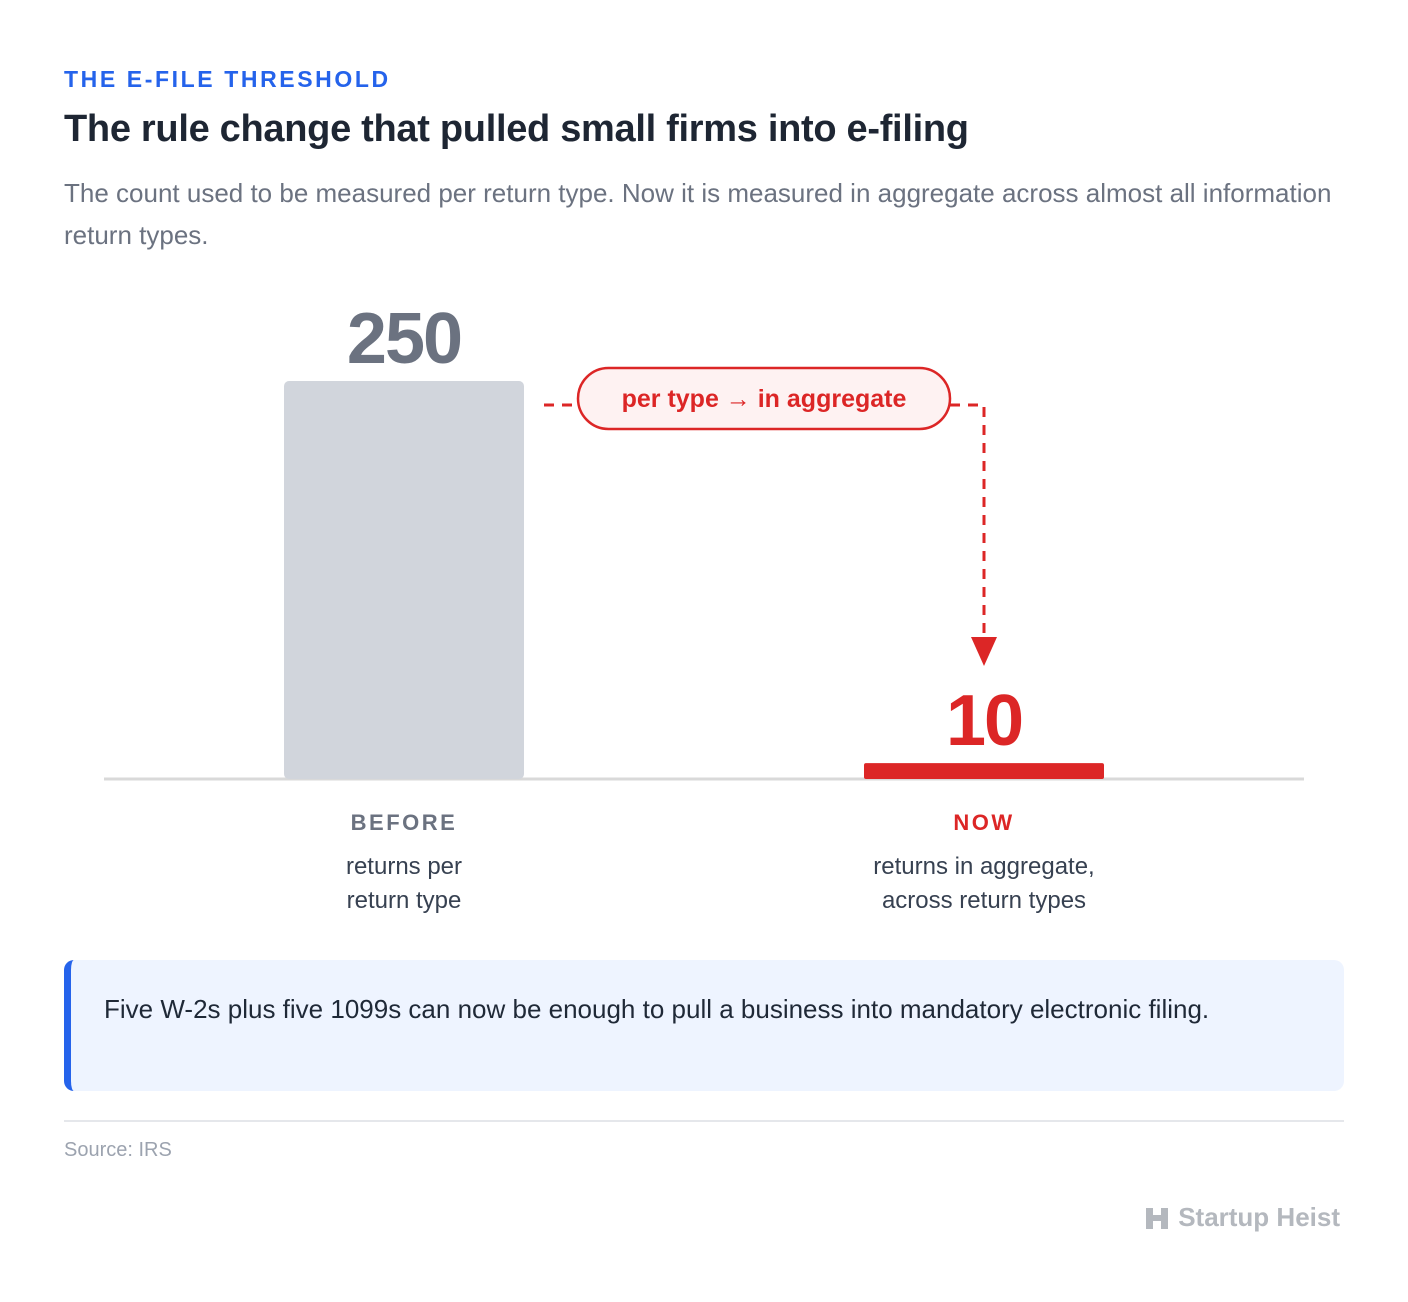 The height and width of the screenshot is (1302, 1408). What do you see at coordinates (984, 900) in the screenshot?
I see `description-line: across return types` at bounding box center [984, 900].